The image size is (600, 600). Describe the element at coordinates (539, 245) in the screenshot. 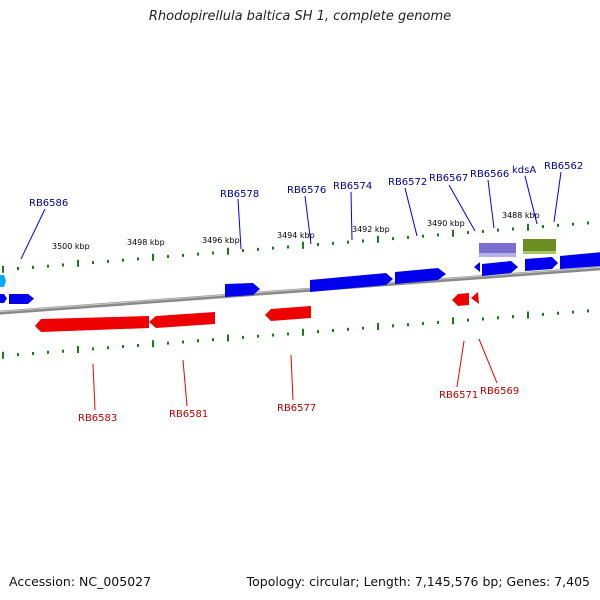

I see `gene-box-olive` at that location.